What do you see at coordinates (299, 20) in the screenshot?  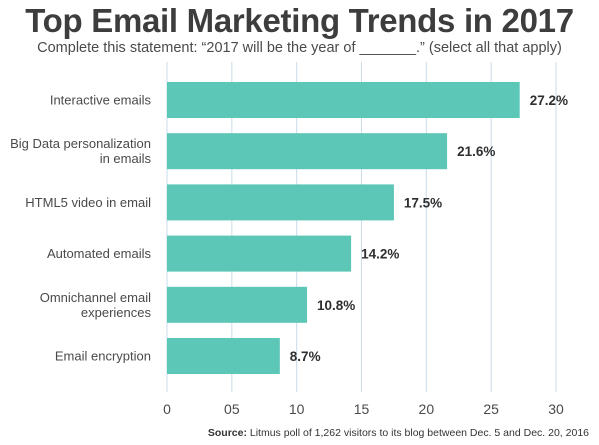 I see `chart-title: Top Email Marketing Trends in 2017` at bounding box center [299, 20].